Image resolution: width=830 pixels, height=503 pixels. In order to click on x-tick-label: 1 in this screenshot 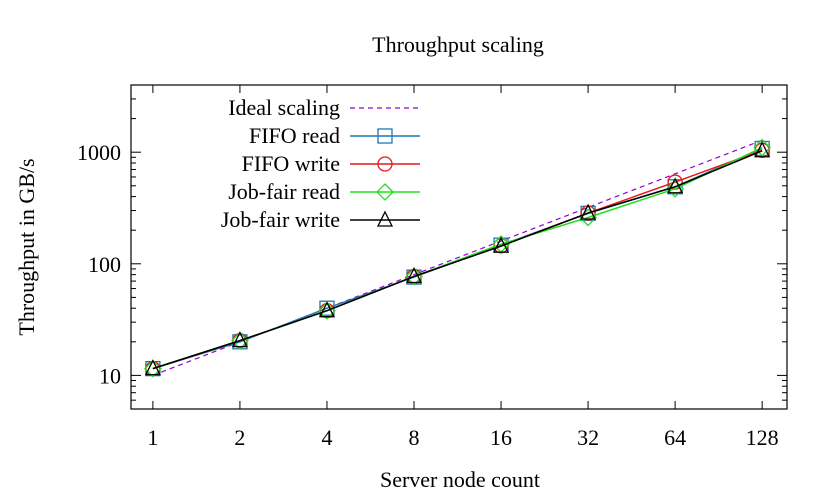, I will do `click(152, 437)`.